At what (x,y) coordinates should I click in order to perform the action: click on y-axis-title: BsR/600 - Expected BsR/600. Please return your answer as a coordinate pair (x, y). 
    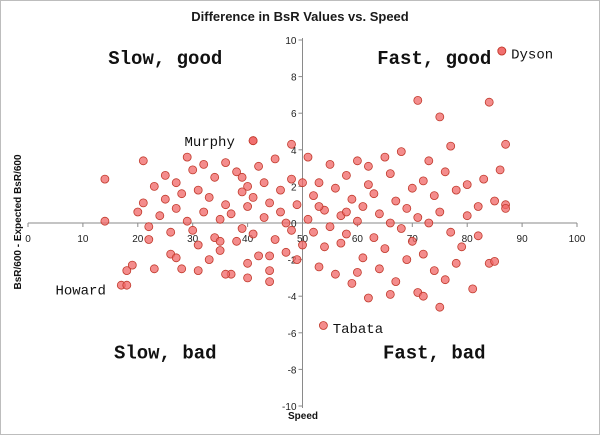
    Looking at the image, I should click on (18, 222).